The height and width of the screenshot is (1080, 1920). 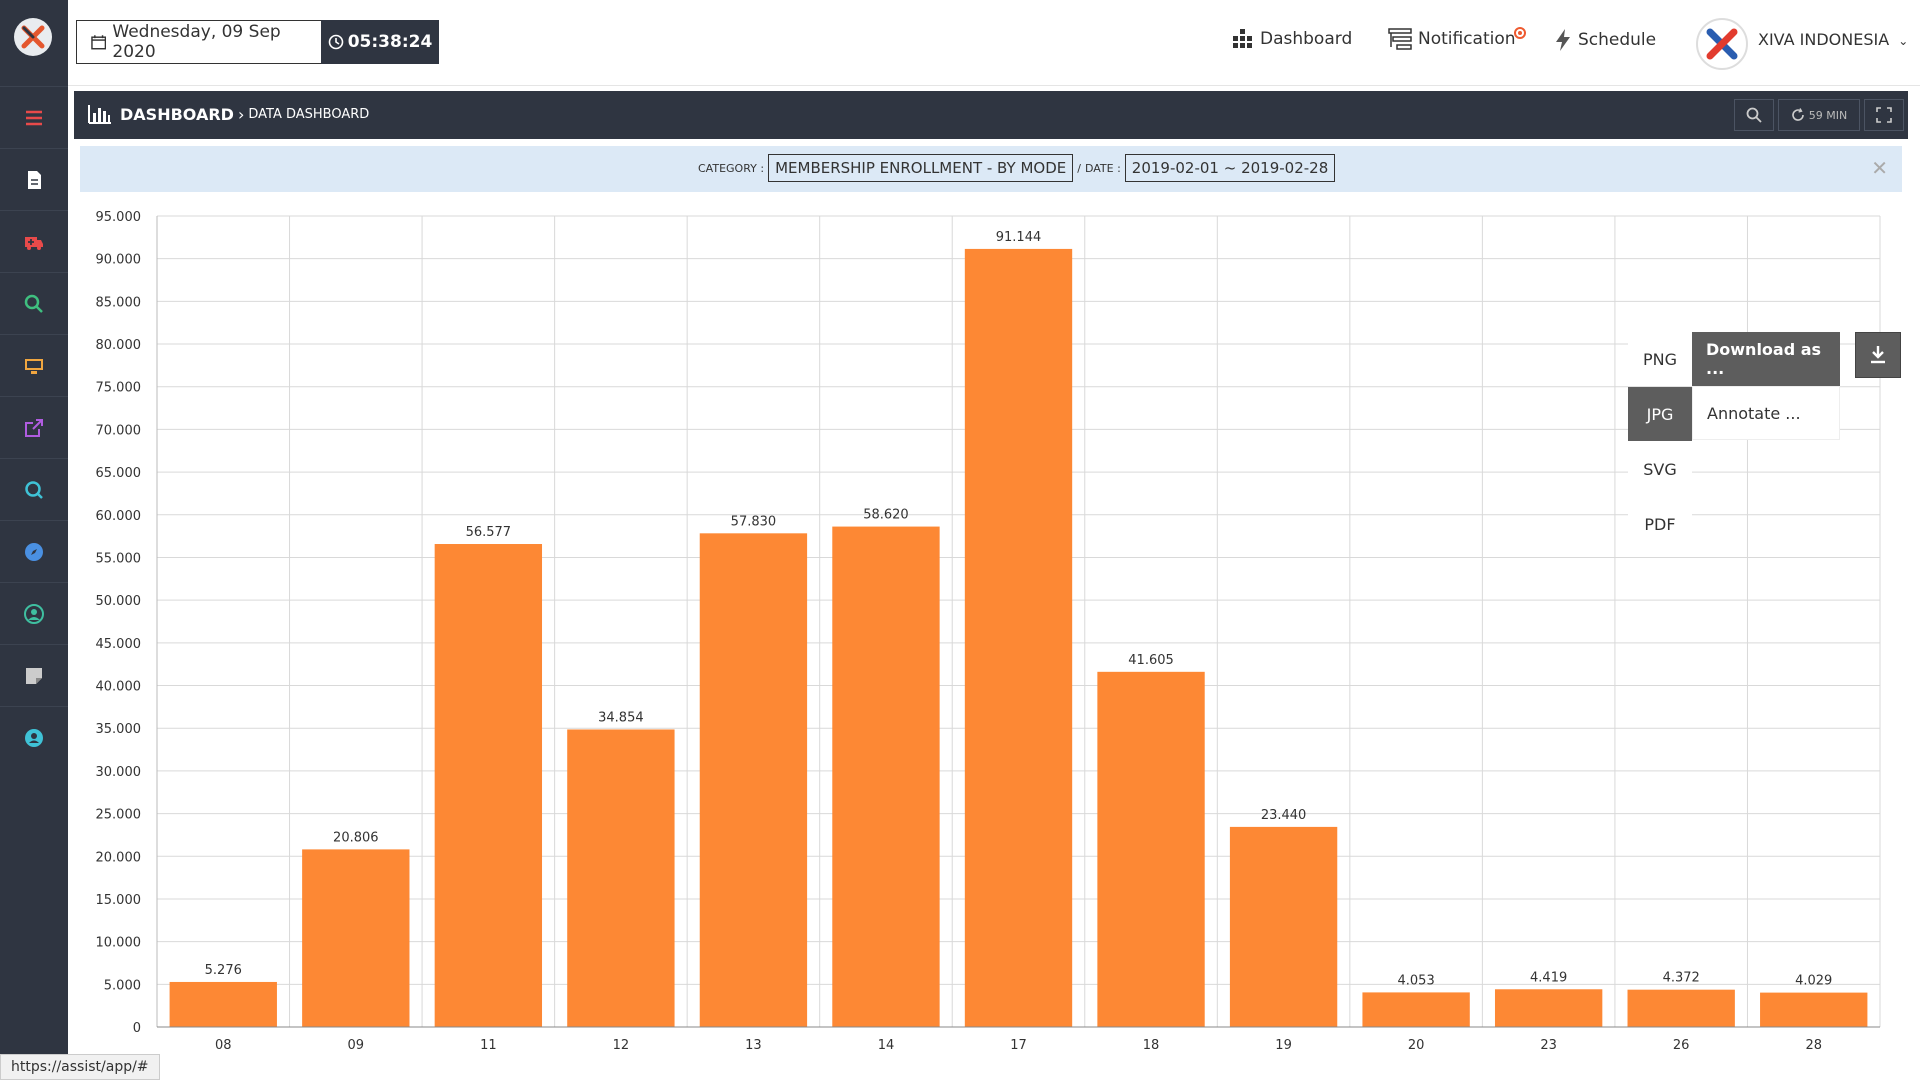 I want to click on date-text: Wednesday, 09 Sep 2020, so click(x=196, y=42).